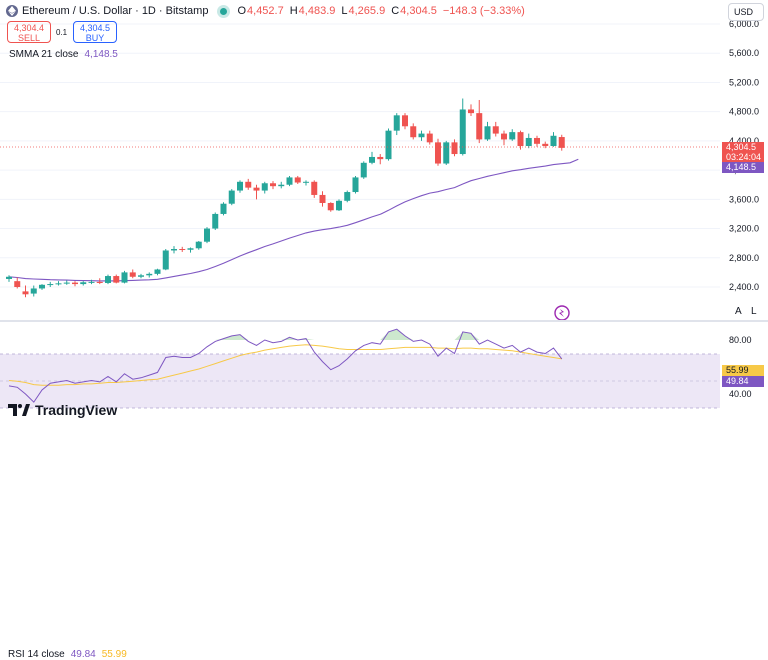 This screenshot has height=660, width=768. I want to click on price-change: −148.3 (−3.33%), so click(483, 11).